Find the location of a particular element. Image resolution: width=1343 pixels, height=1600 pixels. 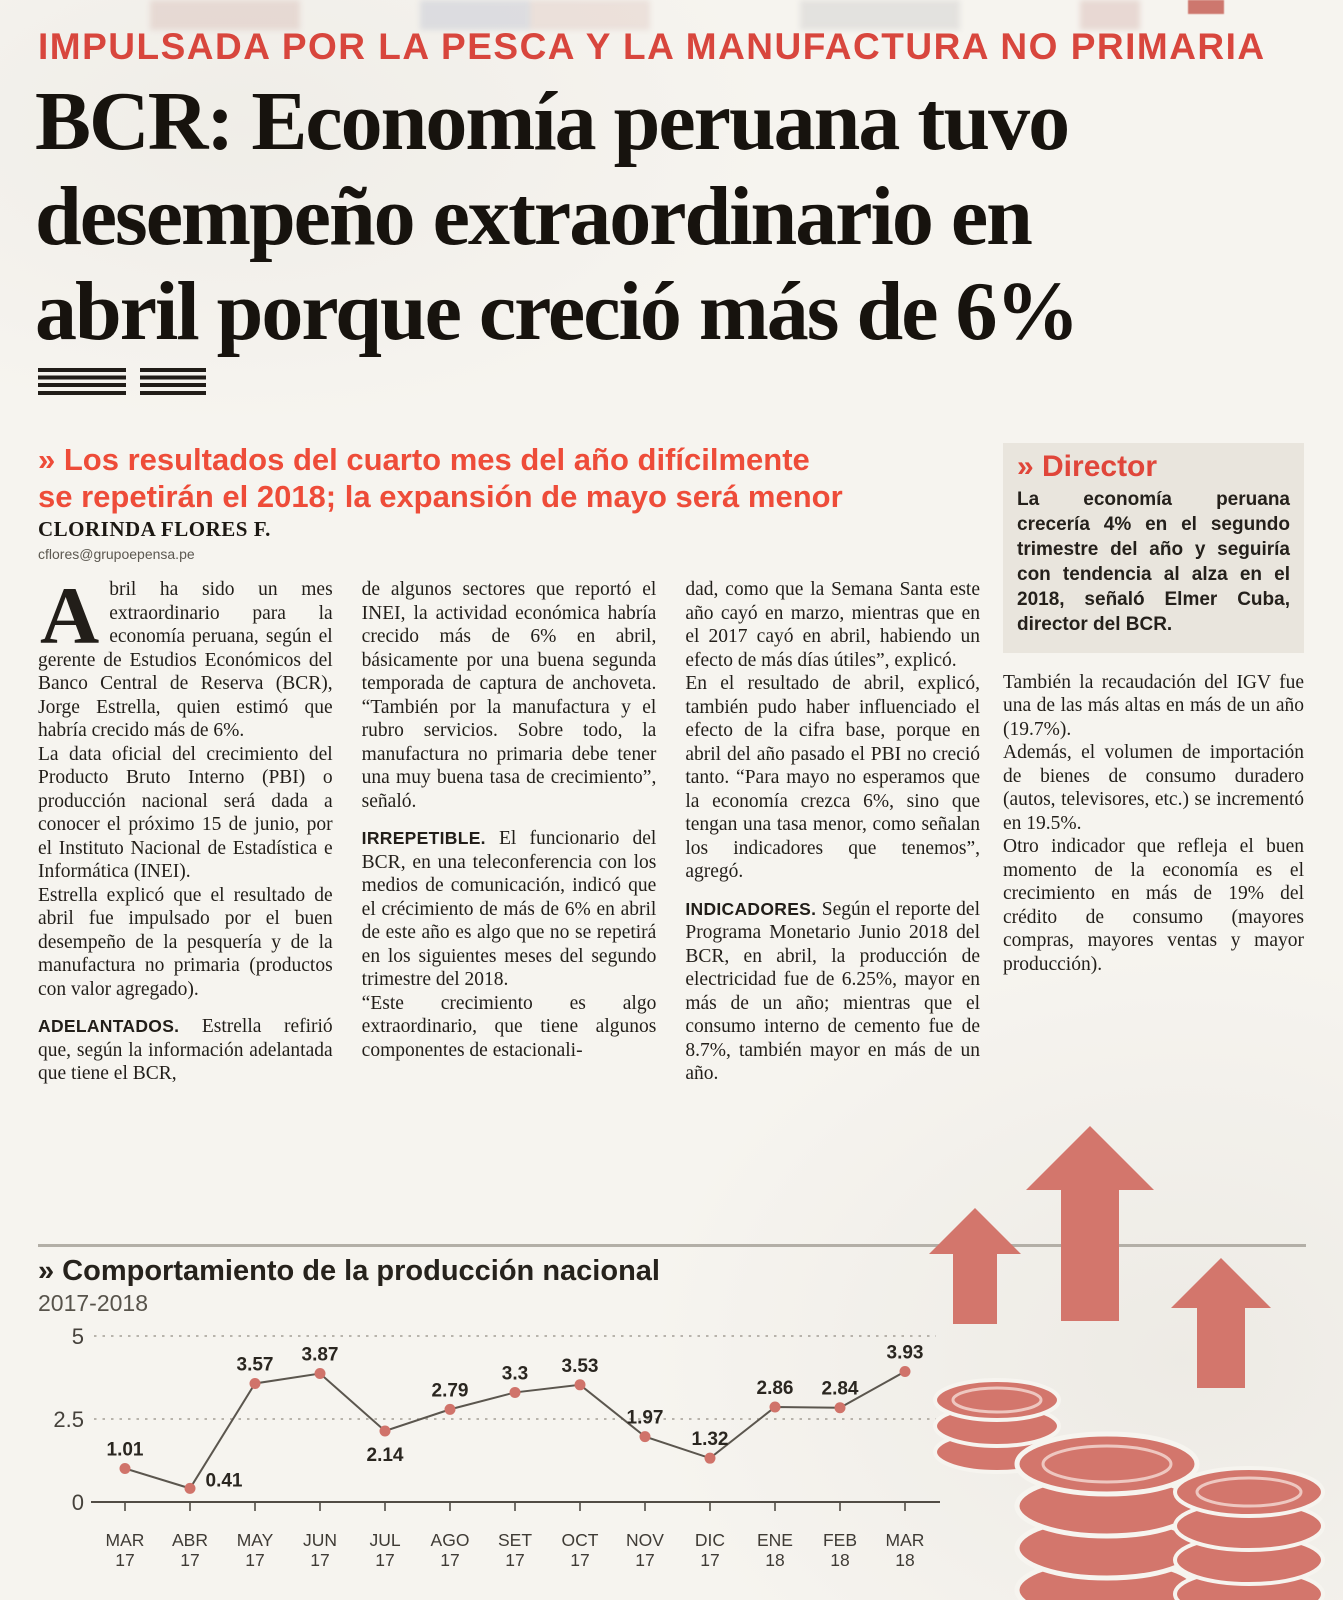

svg-text: 0 is located at coordinates (78, 1502).